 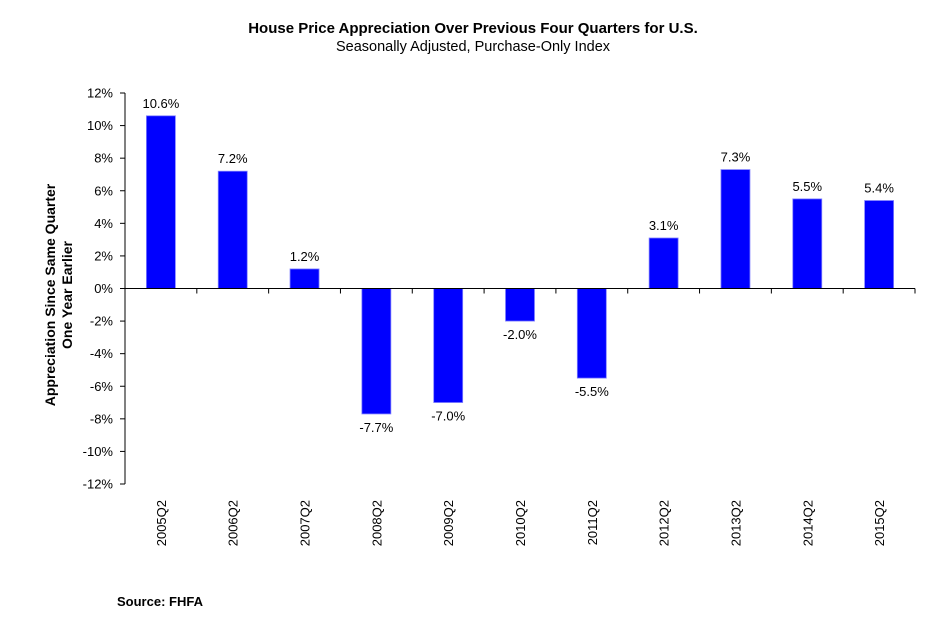 What do you see at coordinates (103, 190) in the screenshot?
I see `y-tick-label: 6%` at bounding box center [103, 190].